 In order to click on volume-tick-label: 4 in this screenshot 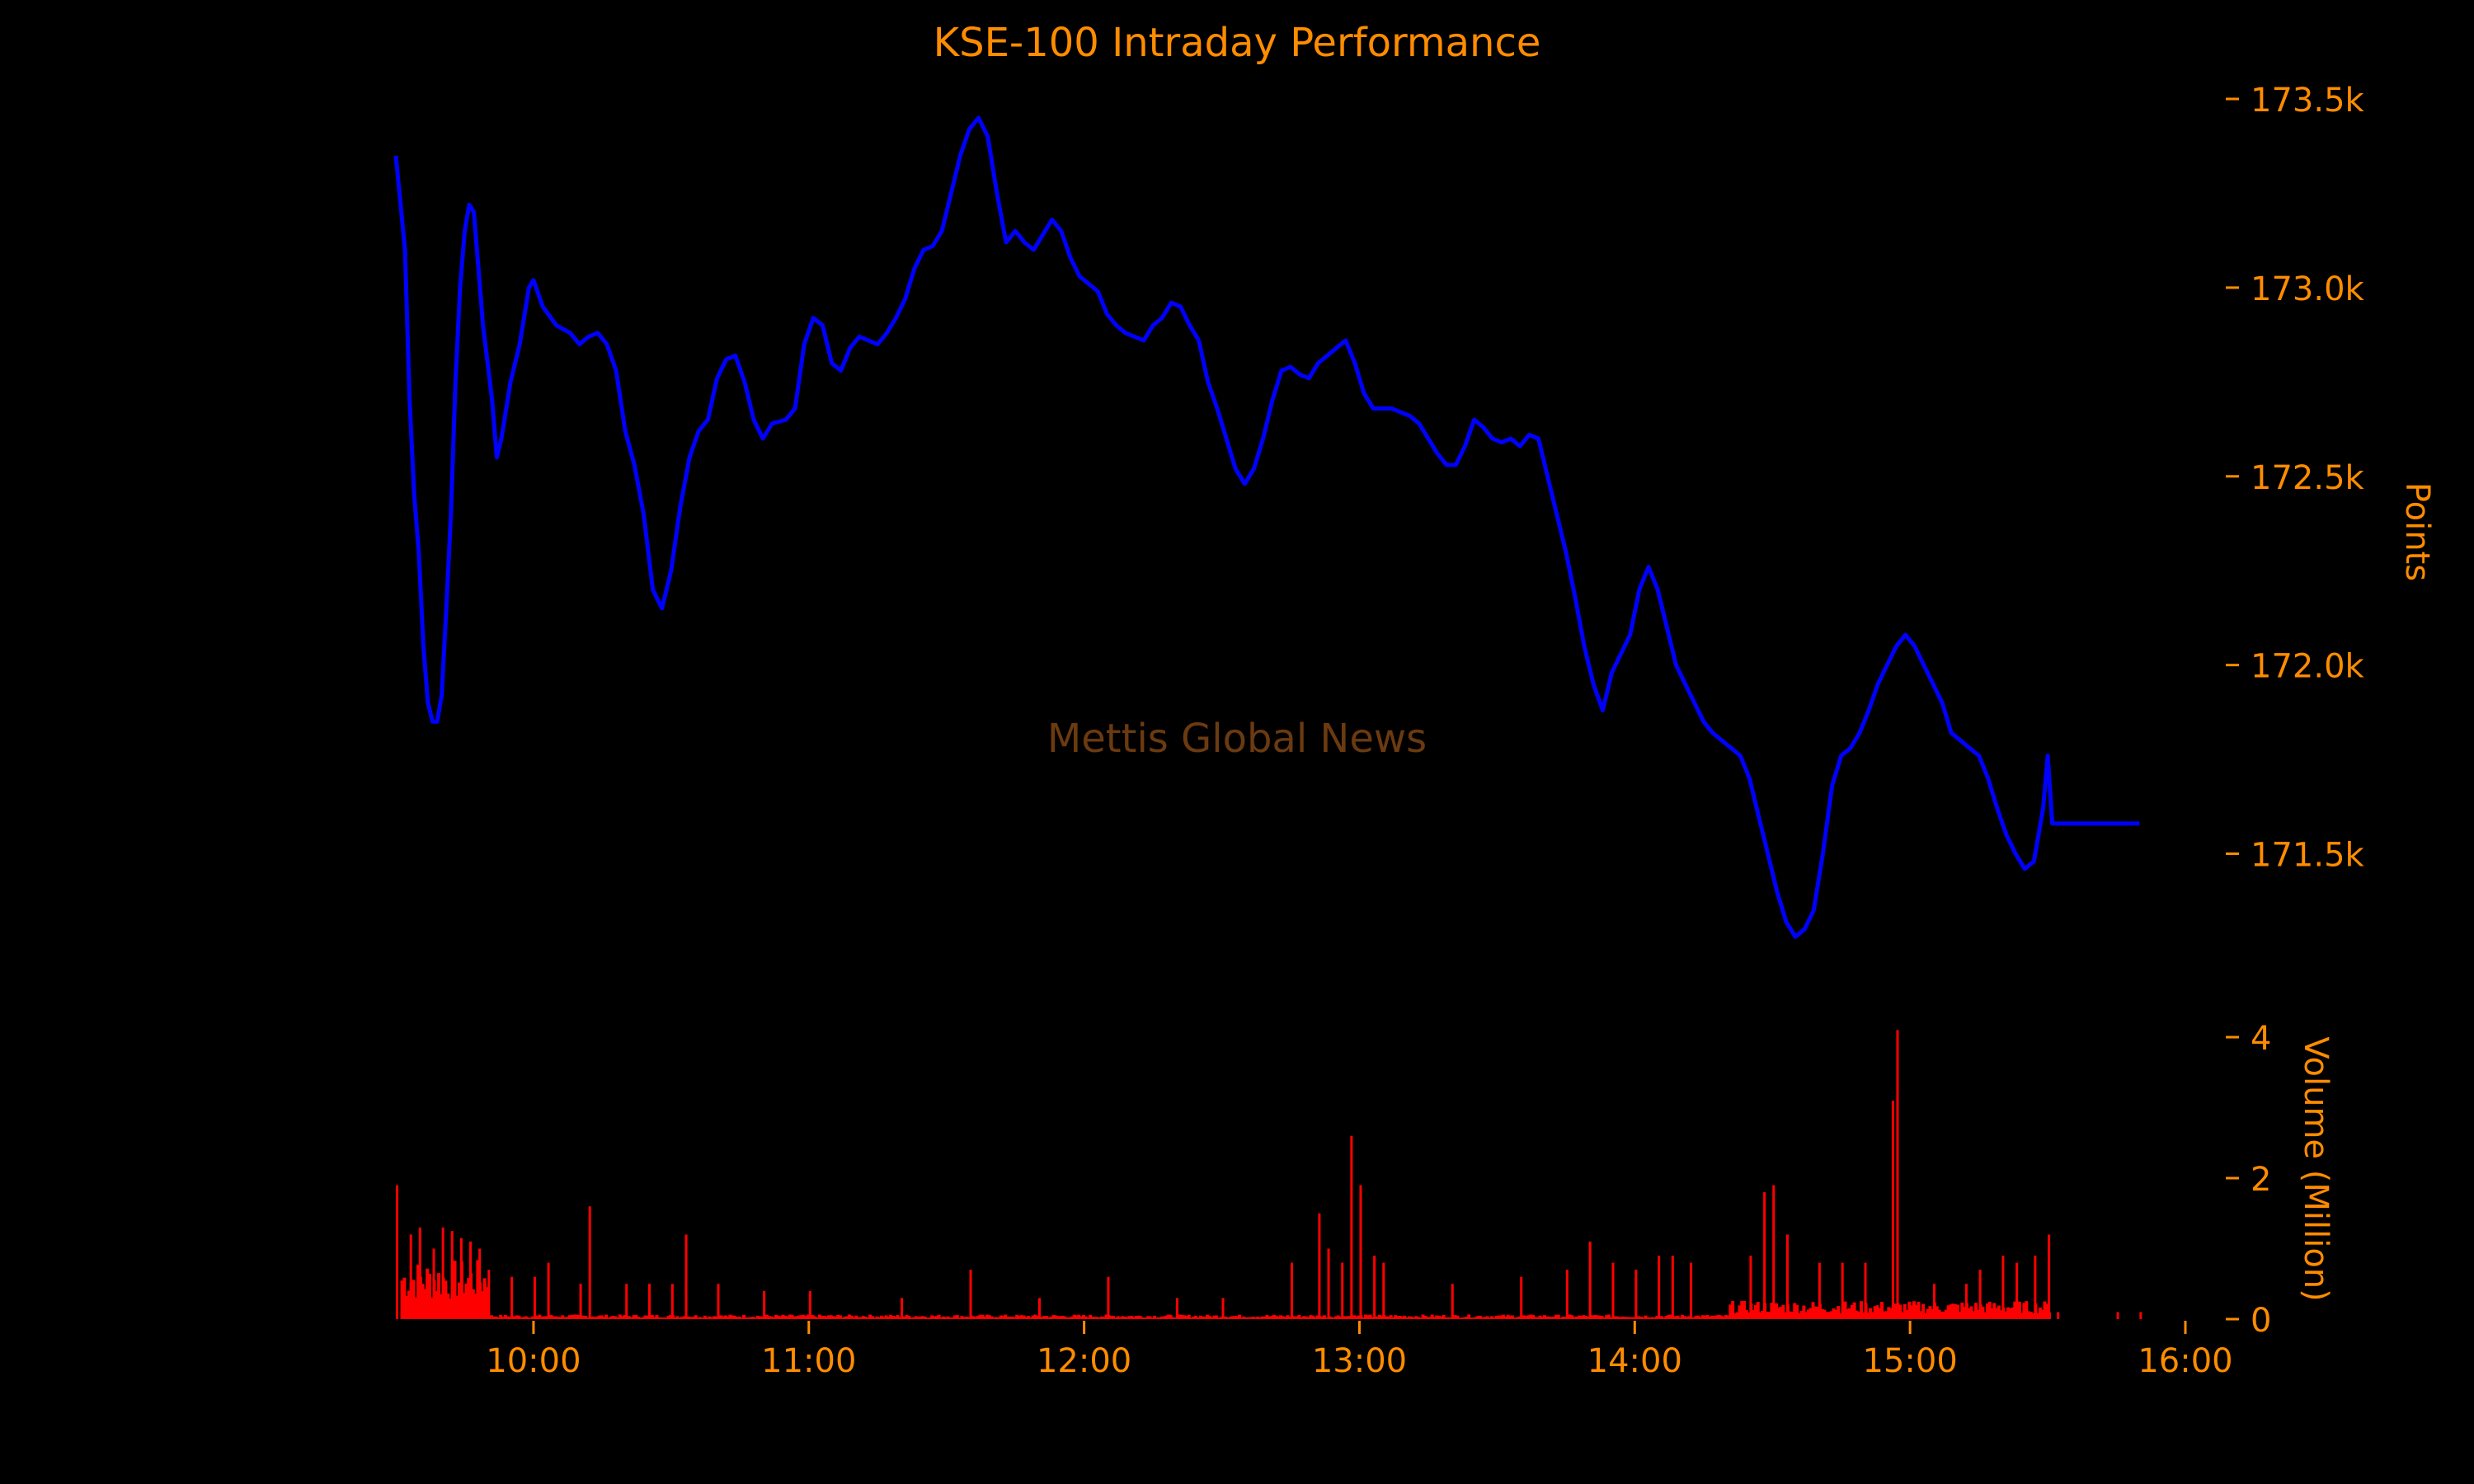, I will do `click(2261, 1039)`.